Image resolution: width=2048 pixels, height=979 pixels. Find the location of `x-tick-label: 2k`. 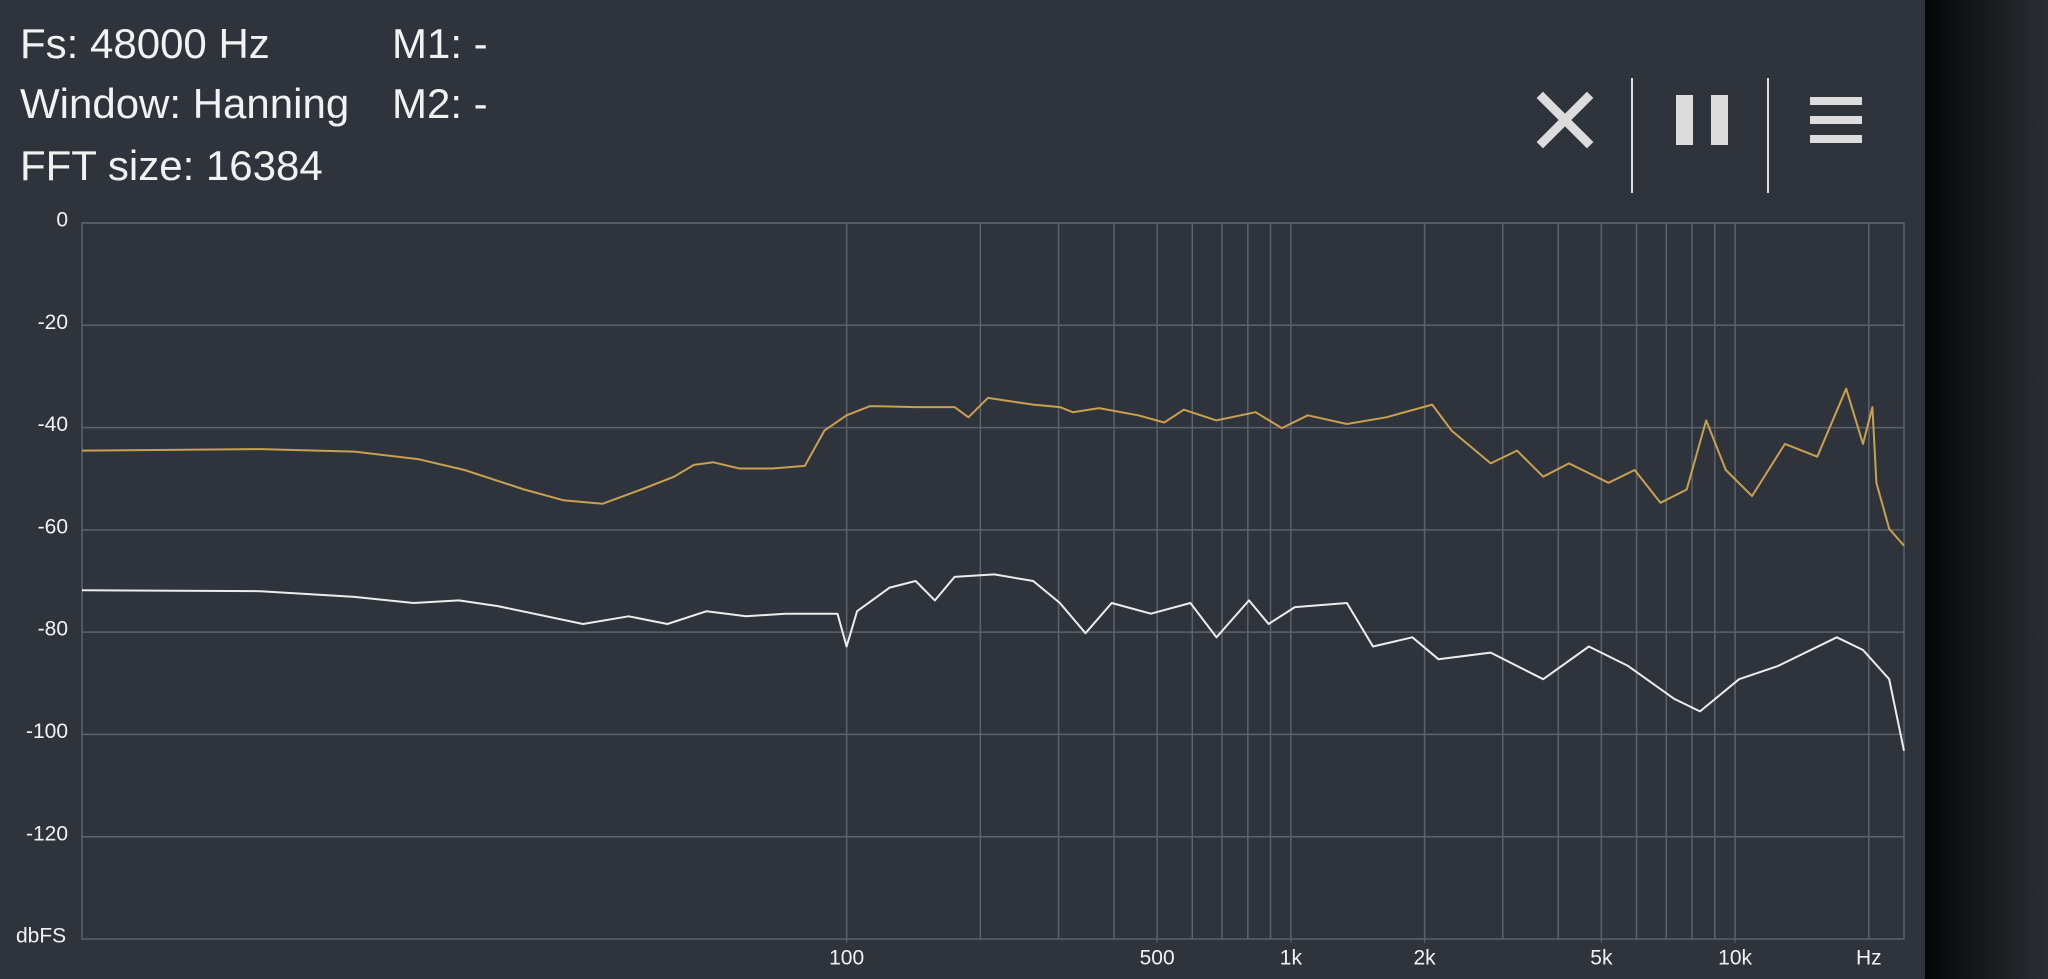

x-tick-label: 2k is located at coordinates (1424, 958).